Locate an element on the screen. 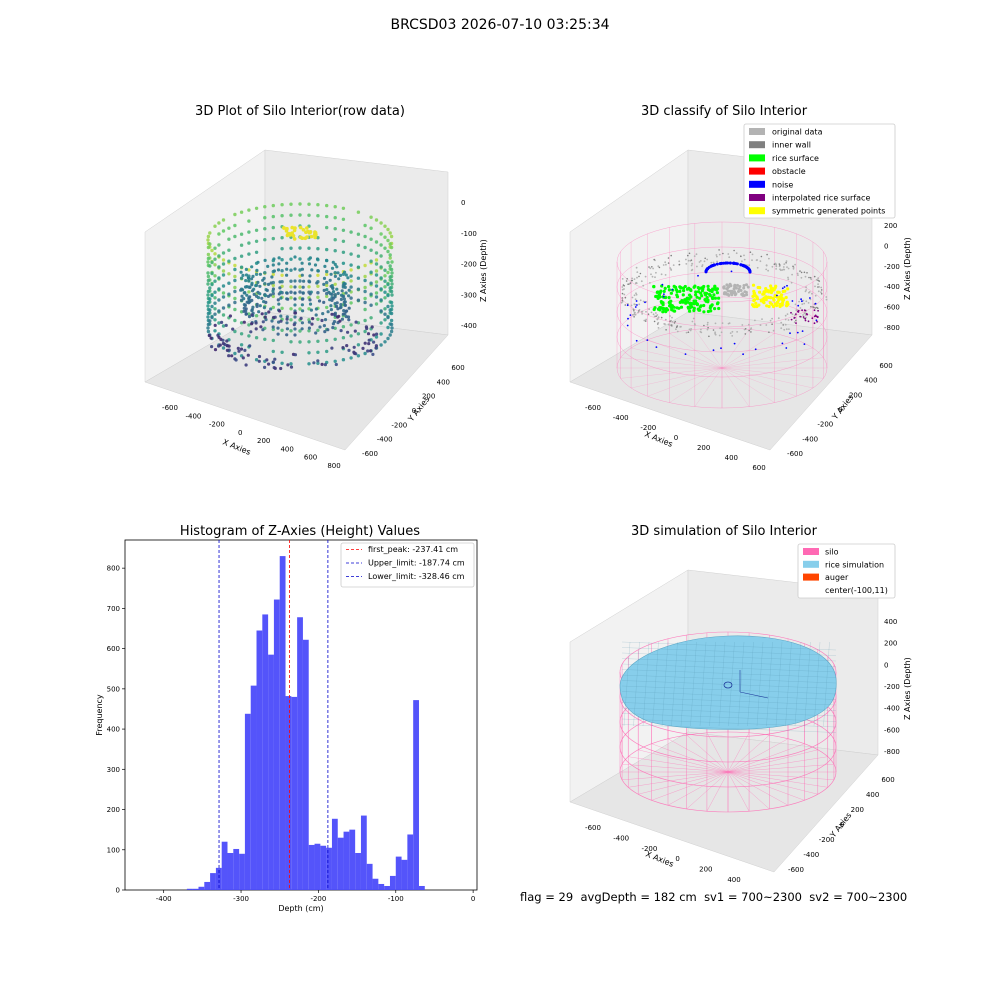 The height and width of the screenshot is (1000, 1000). plot2-silo-spoke is located at coordinates (685, 382).